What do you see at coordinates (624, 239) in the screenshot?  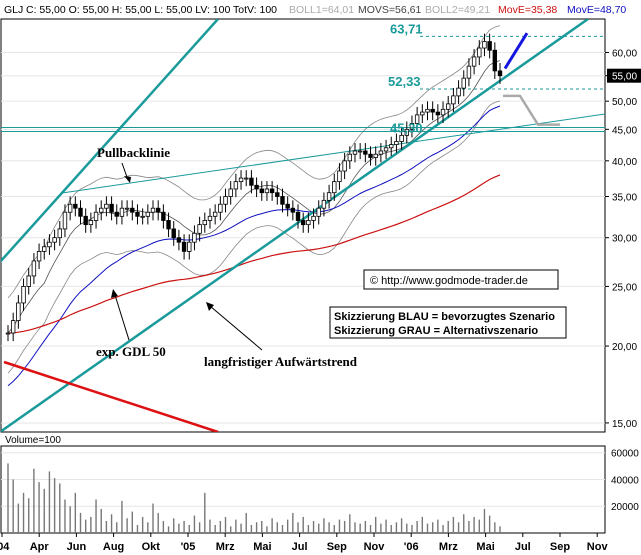 I see `y-tick-label: 30,00` at bounding box center [624, 239].